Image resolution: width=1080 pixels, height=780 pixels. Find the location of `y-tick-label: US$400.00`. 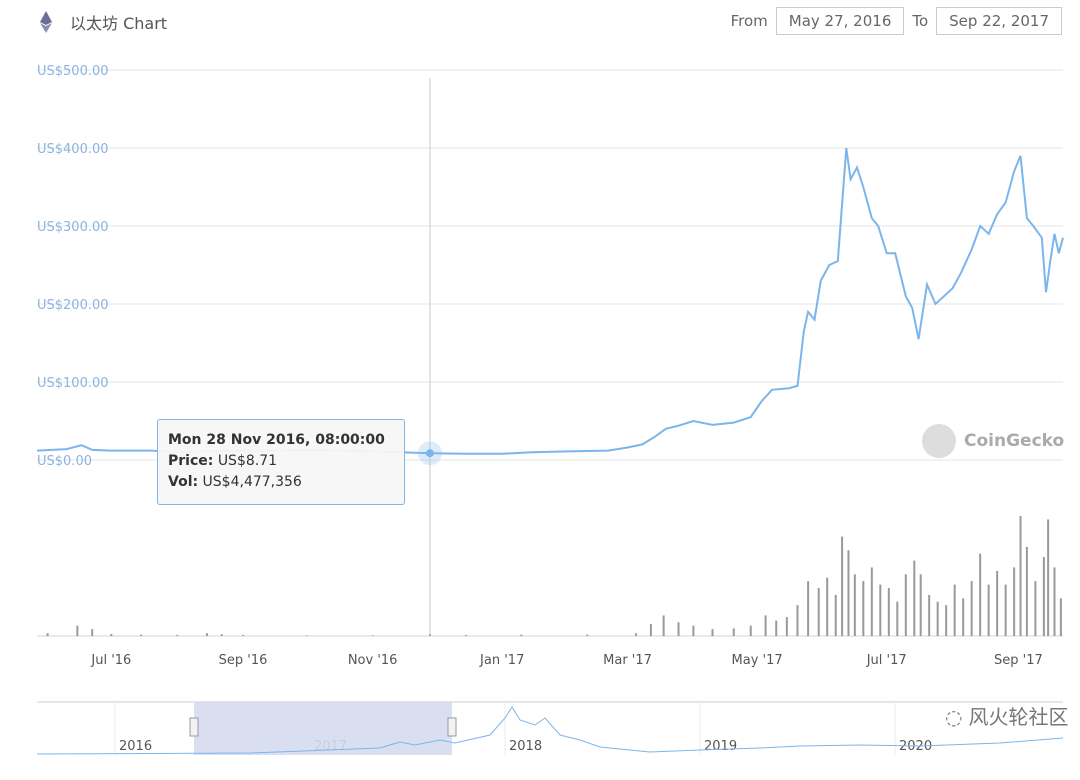

y-tick-label: US$400.00 is located at coordinates (73, 149).